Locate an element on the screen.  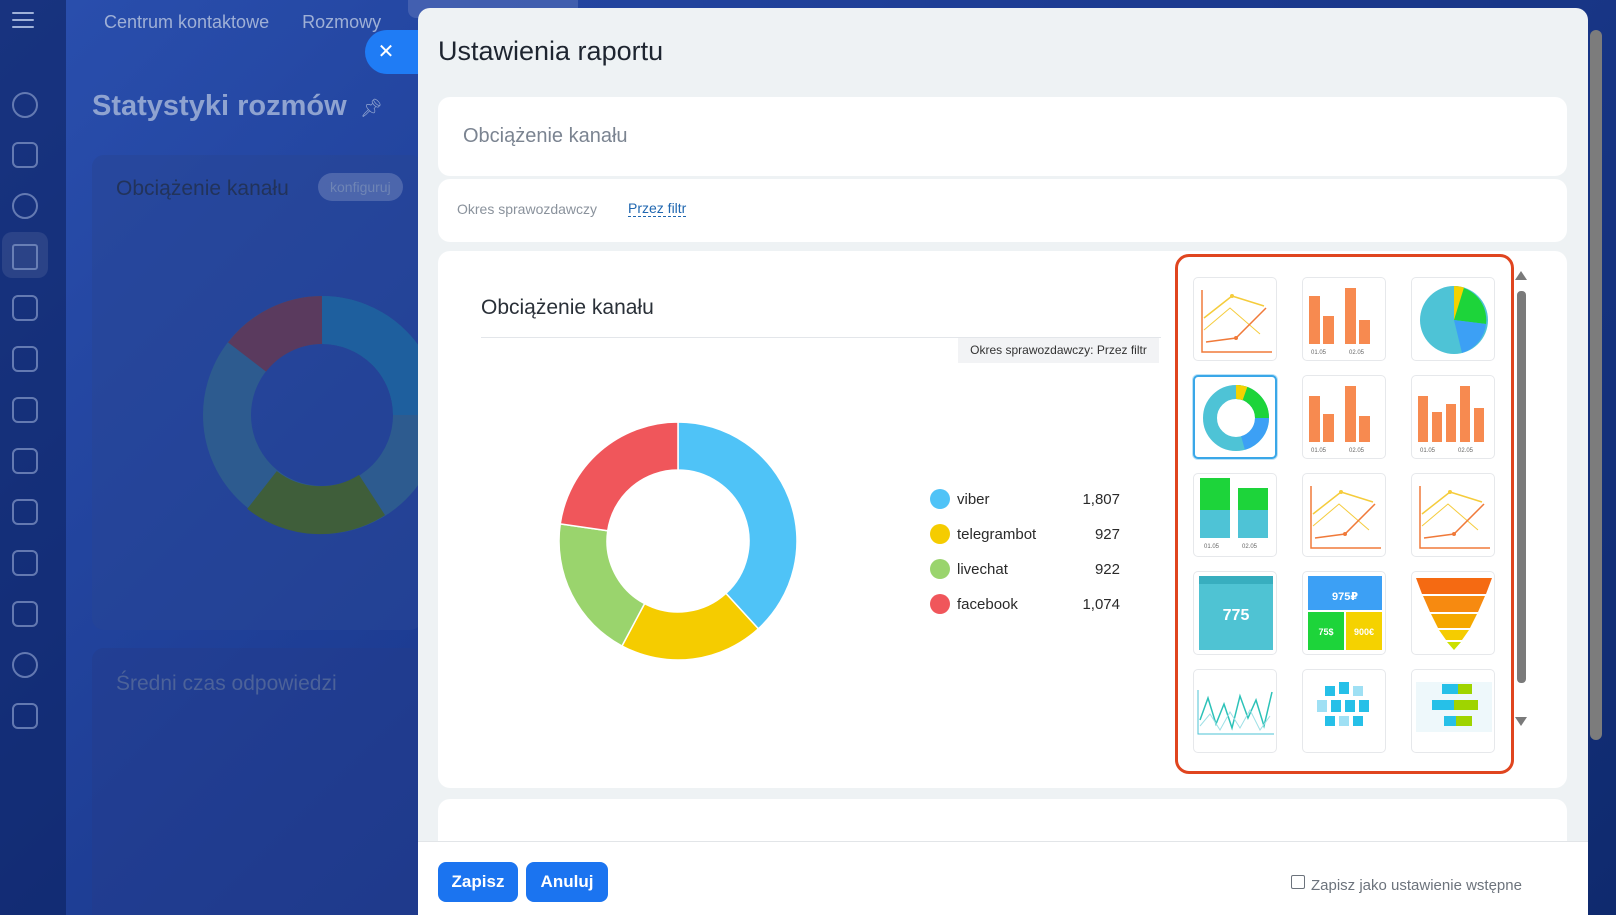
period-tag: Okres sprawozdawczy: Przez filtr is located at coordinates (1058, 350).